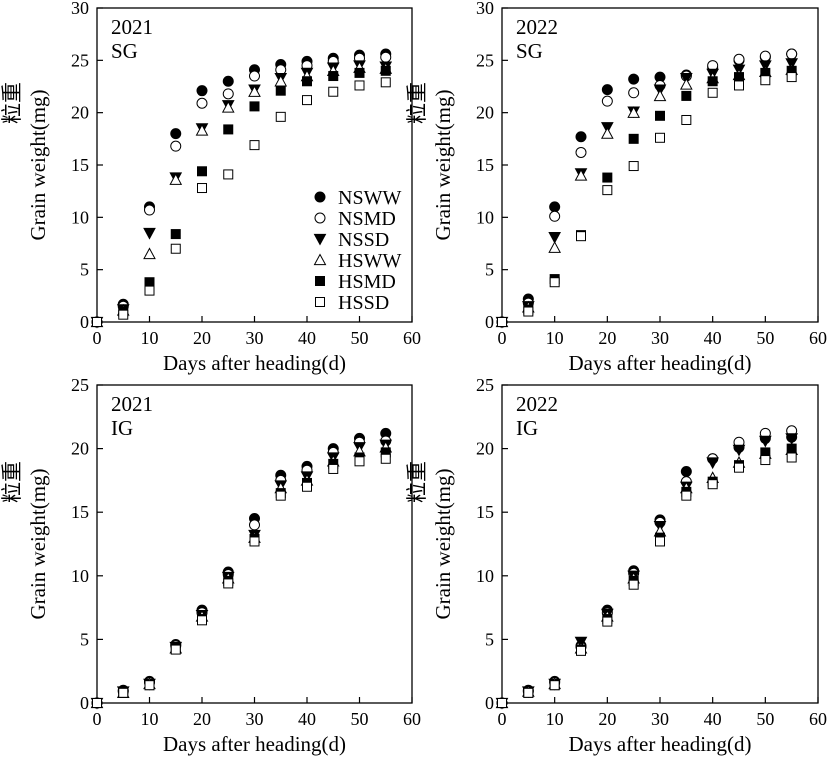  What do you see at coordinates (363, 240) in the screenshot?
I see `legend-label: NSSD` at bounding box center [363, 240].